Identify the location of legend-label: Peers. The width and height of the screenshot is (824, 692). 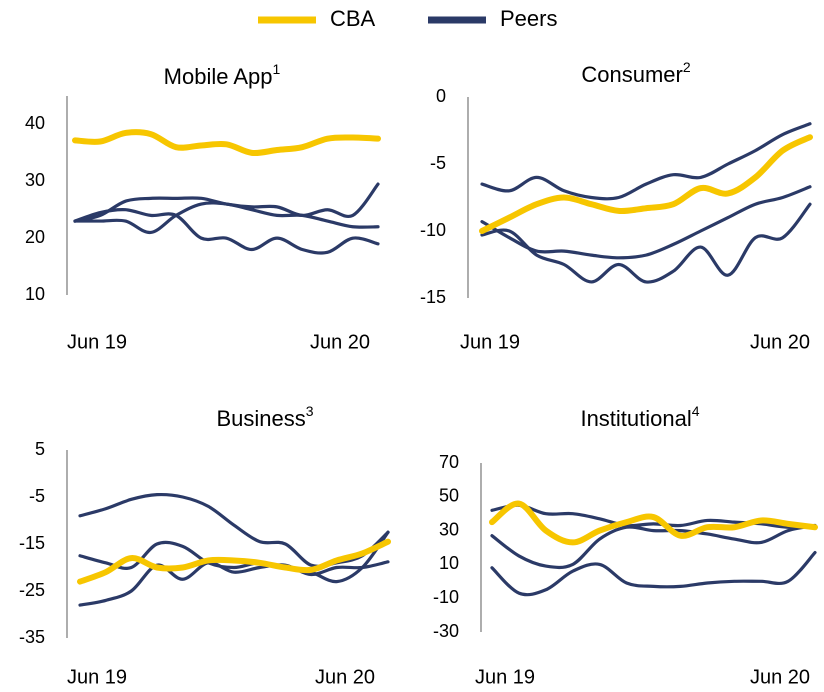
(528, 18).